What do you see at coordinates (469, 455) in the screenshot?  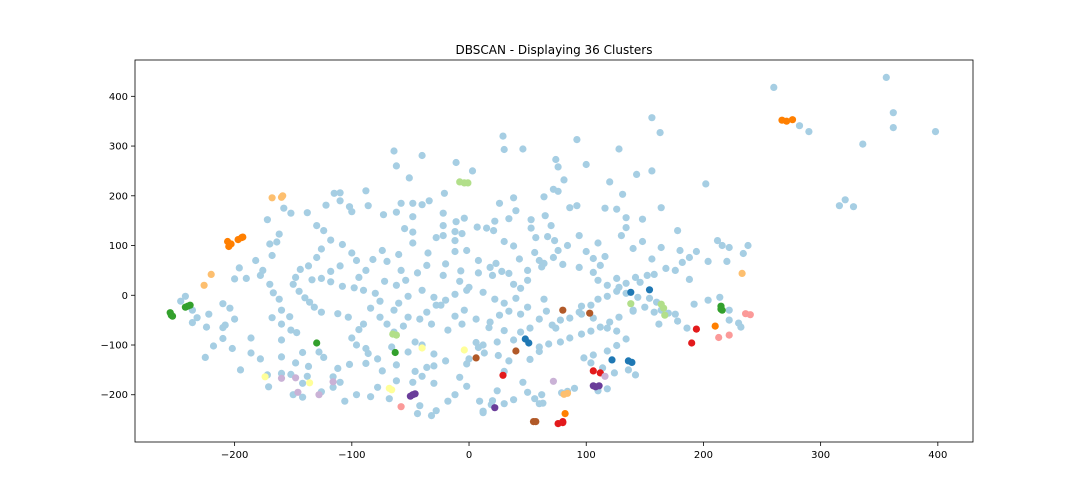 I see `x-tick-label: 0` at bounding box center [469, 455].